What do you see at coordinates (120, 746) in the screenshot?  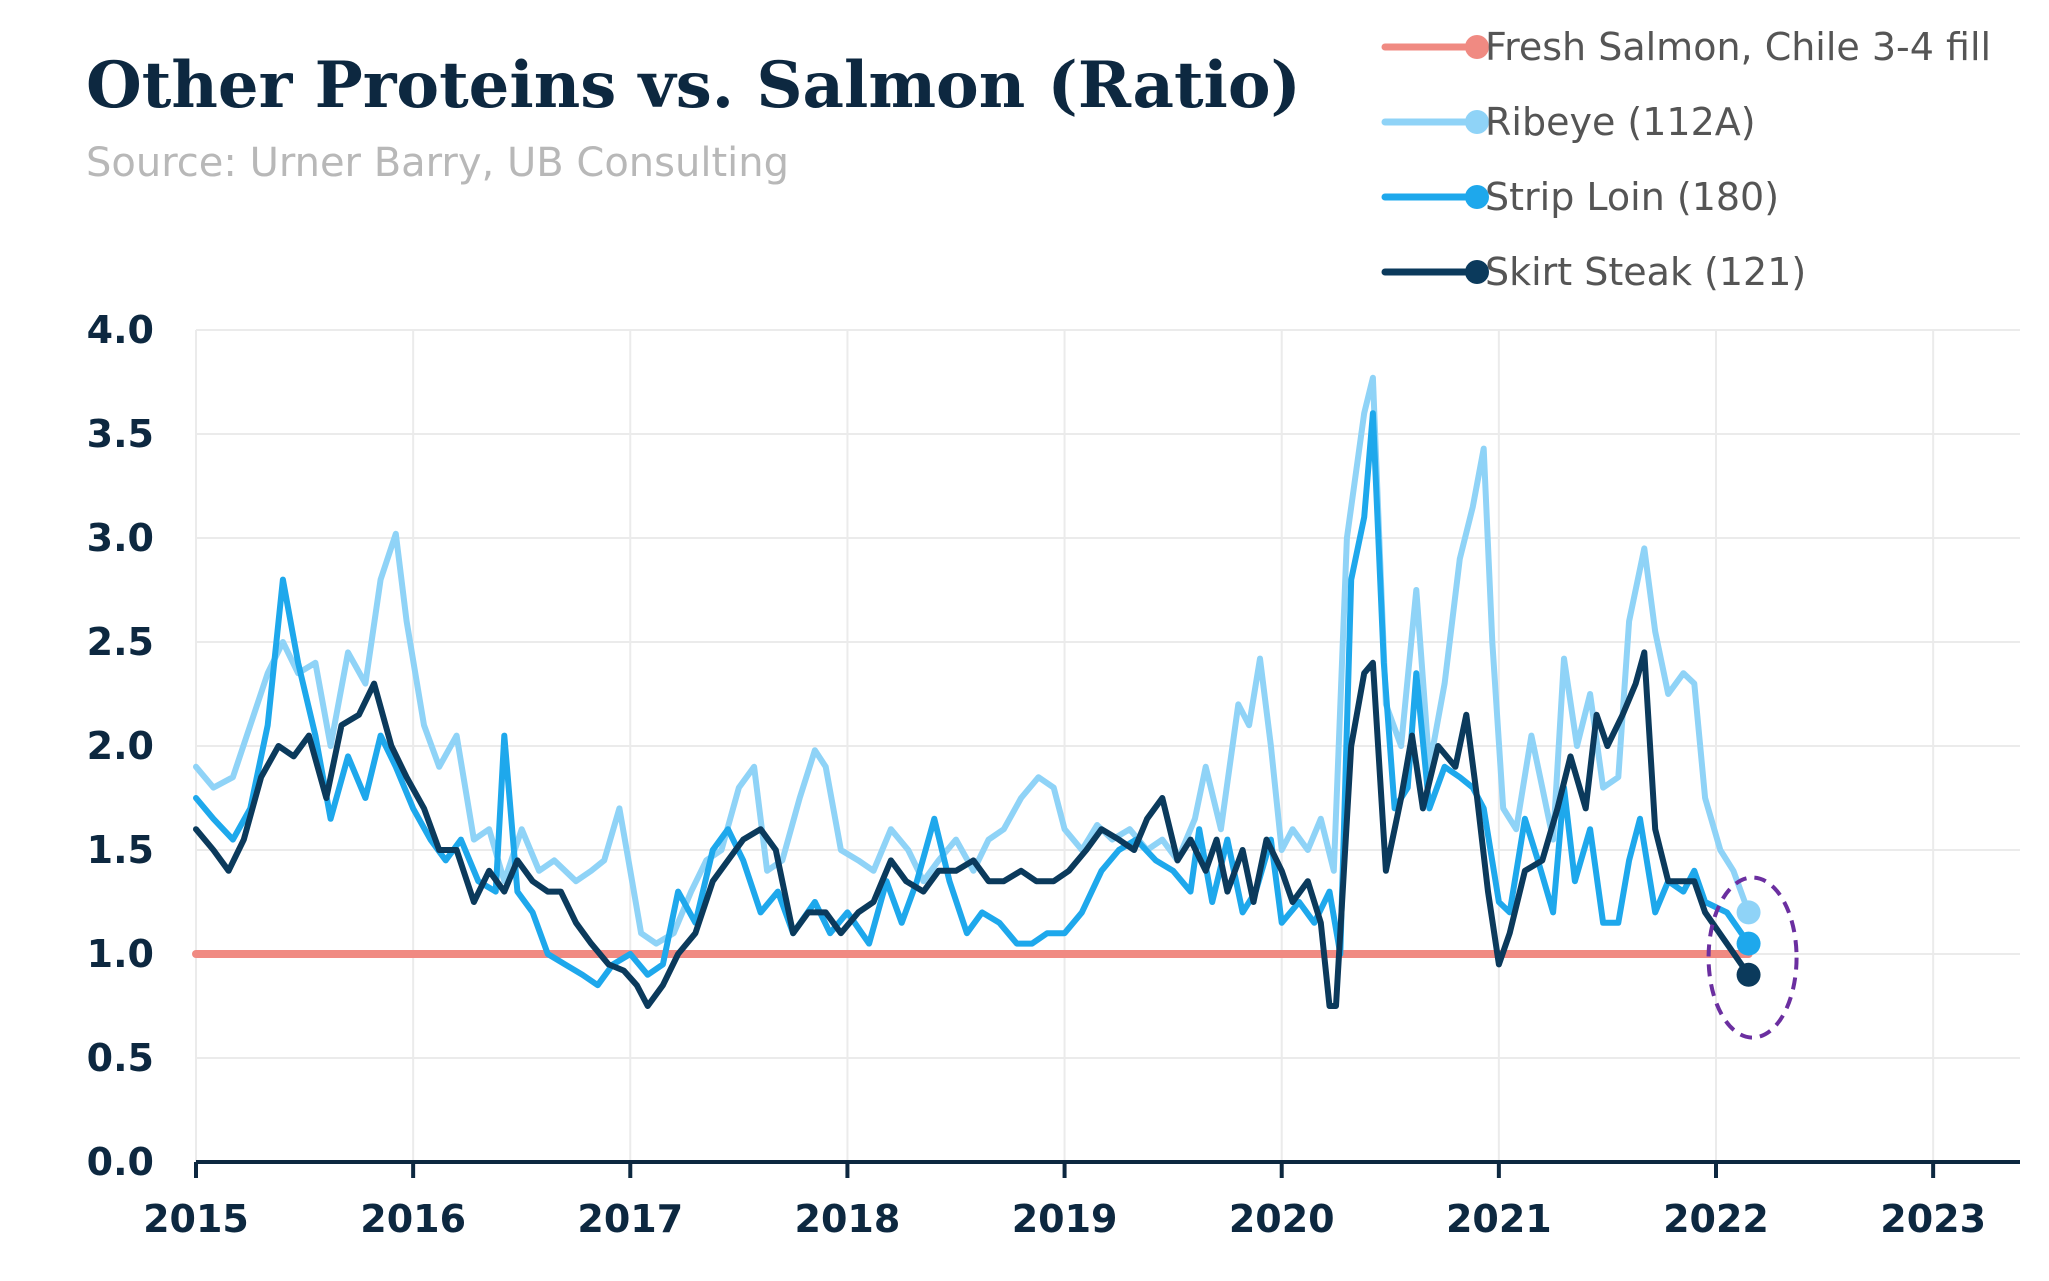 I see `y-tick-label: 2.0` at bounding box center [120, 746].